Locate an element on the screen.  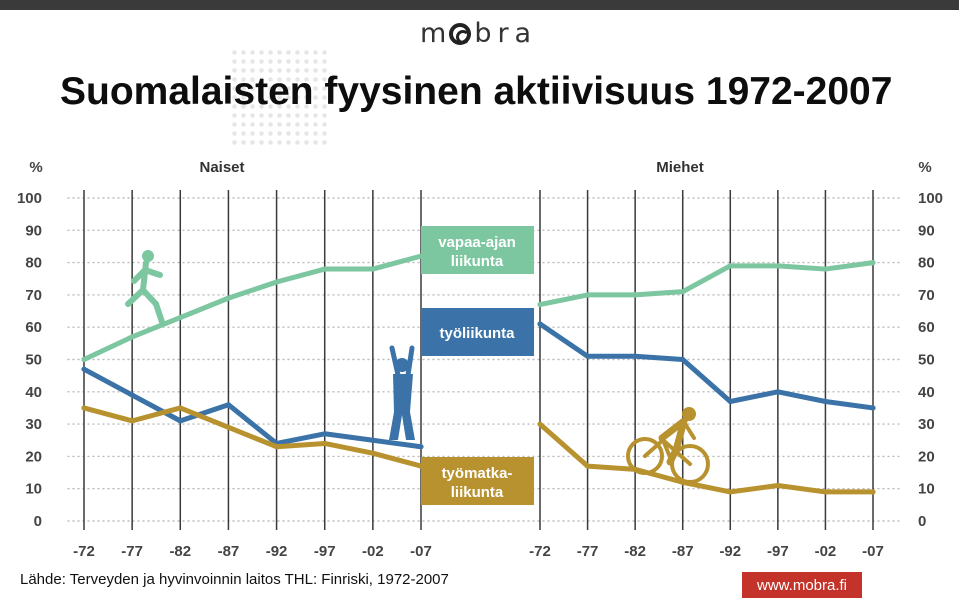
y-tick-label-right: 20 is located at coordinates (926, 456).